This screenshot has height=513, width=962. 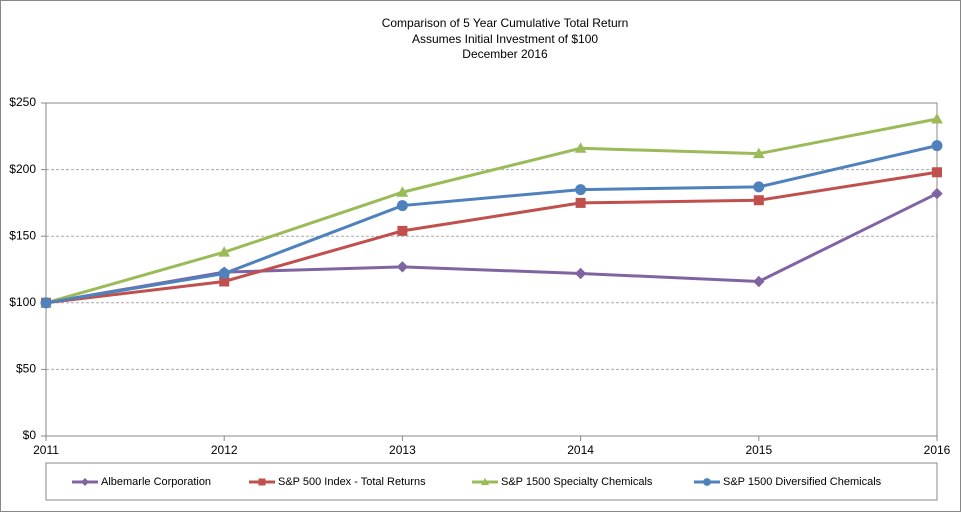 What do you see at coordinates (22, 302) in the screenshot?
I see `y-tick-label: $100` at bounding box center [22, 302].